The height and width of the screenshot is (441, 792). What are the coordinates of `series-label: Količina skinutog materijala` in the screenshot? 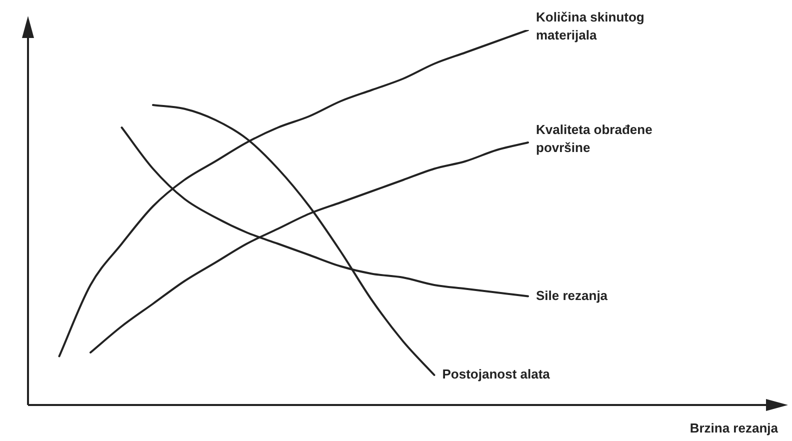 It's located at (590, 26).